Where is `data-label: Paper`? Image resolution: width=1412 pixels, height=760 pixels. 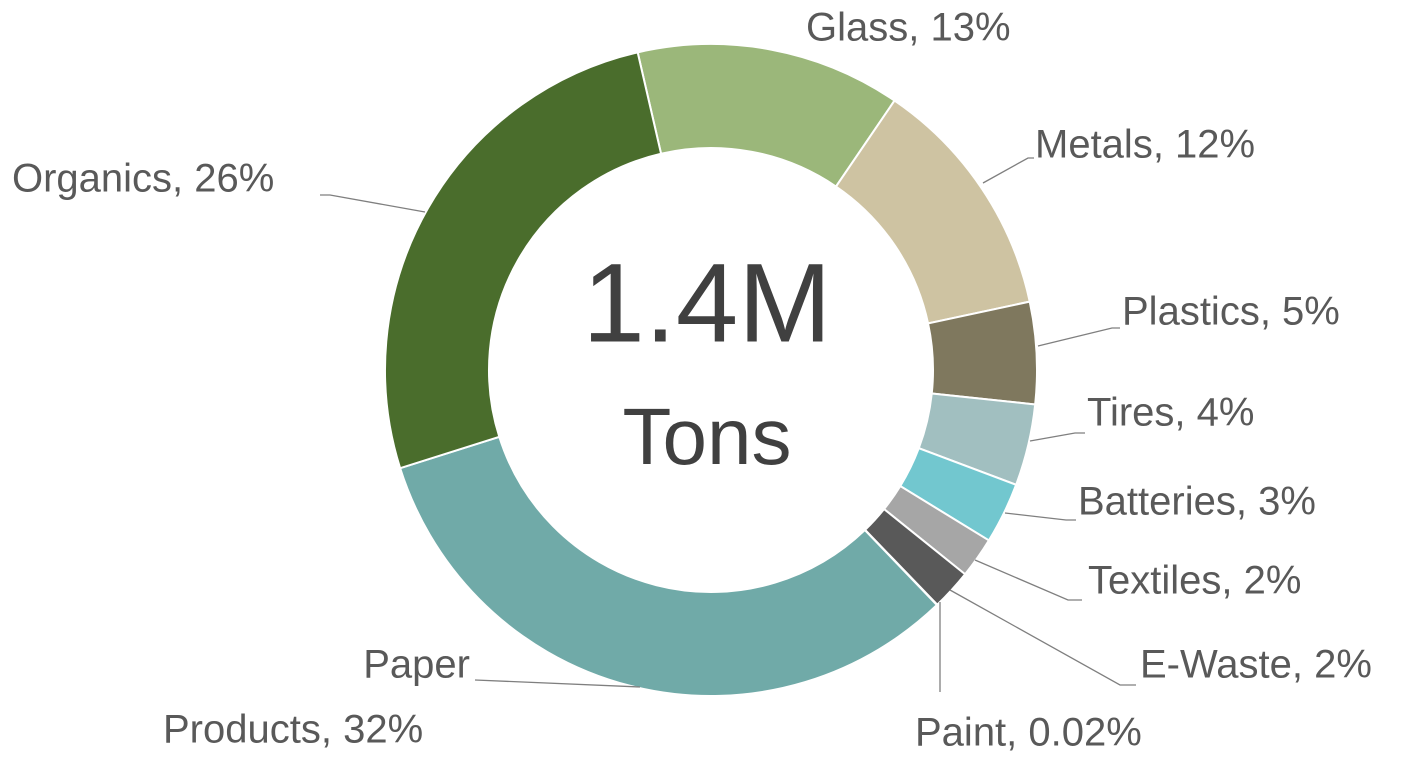 data-label: Paper is located at coordinates (416, 665).